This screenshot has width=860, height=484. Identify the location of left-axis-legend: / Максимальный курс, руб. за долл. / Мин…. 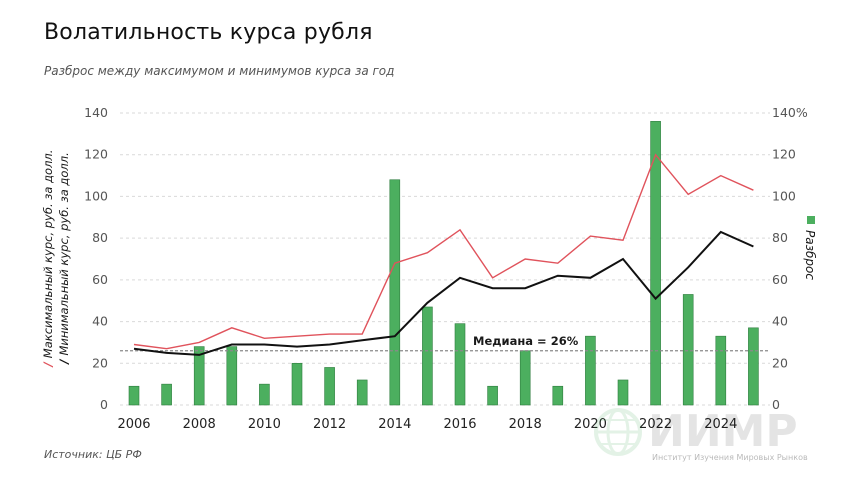
(56, 259).